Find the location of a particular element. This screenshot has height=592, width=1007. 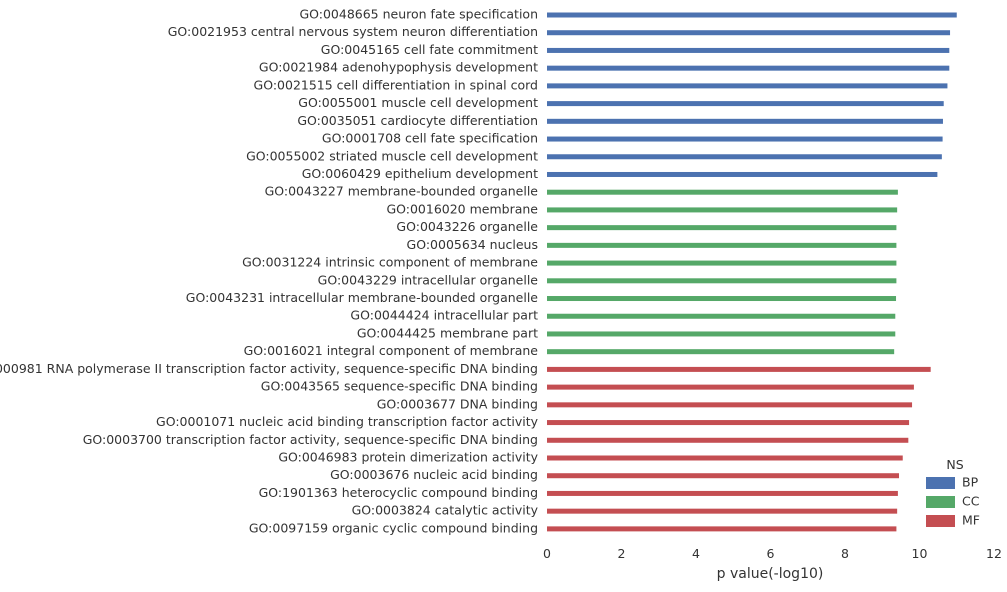

category-label: GO:0046983 protein dimerization activity is located at coordinates (408, 457).